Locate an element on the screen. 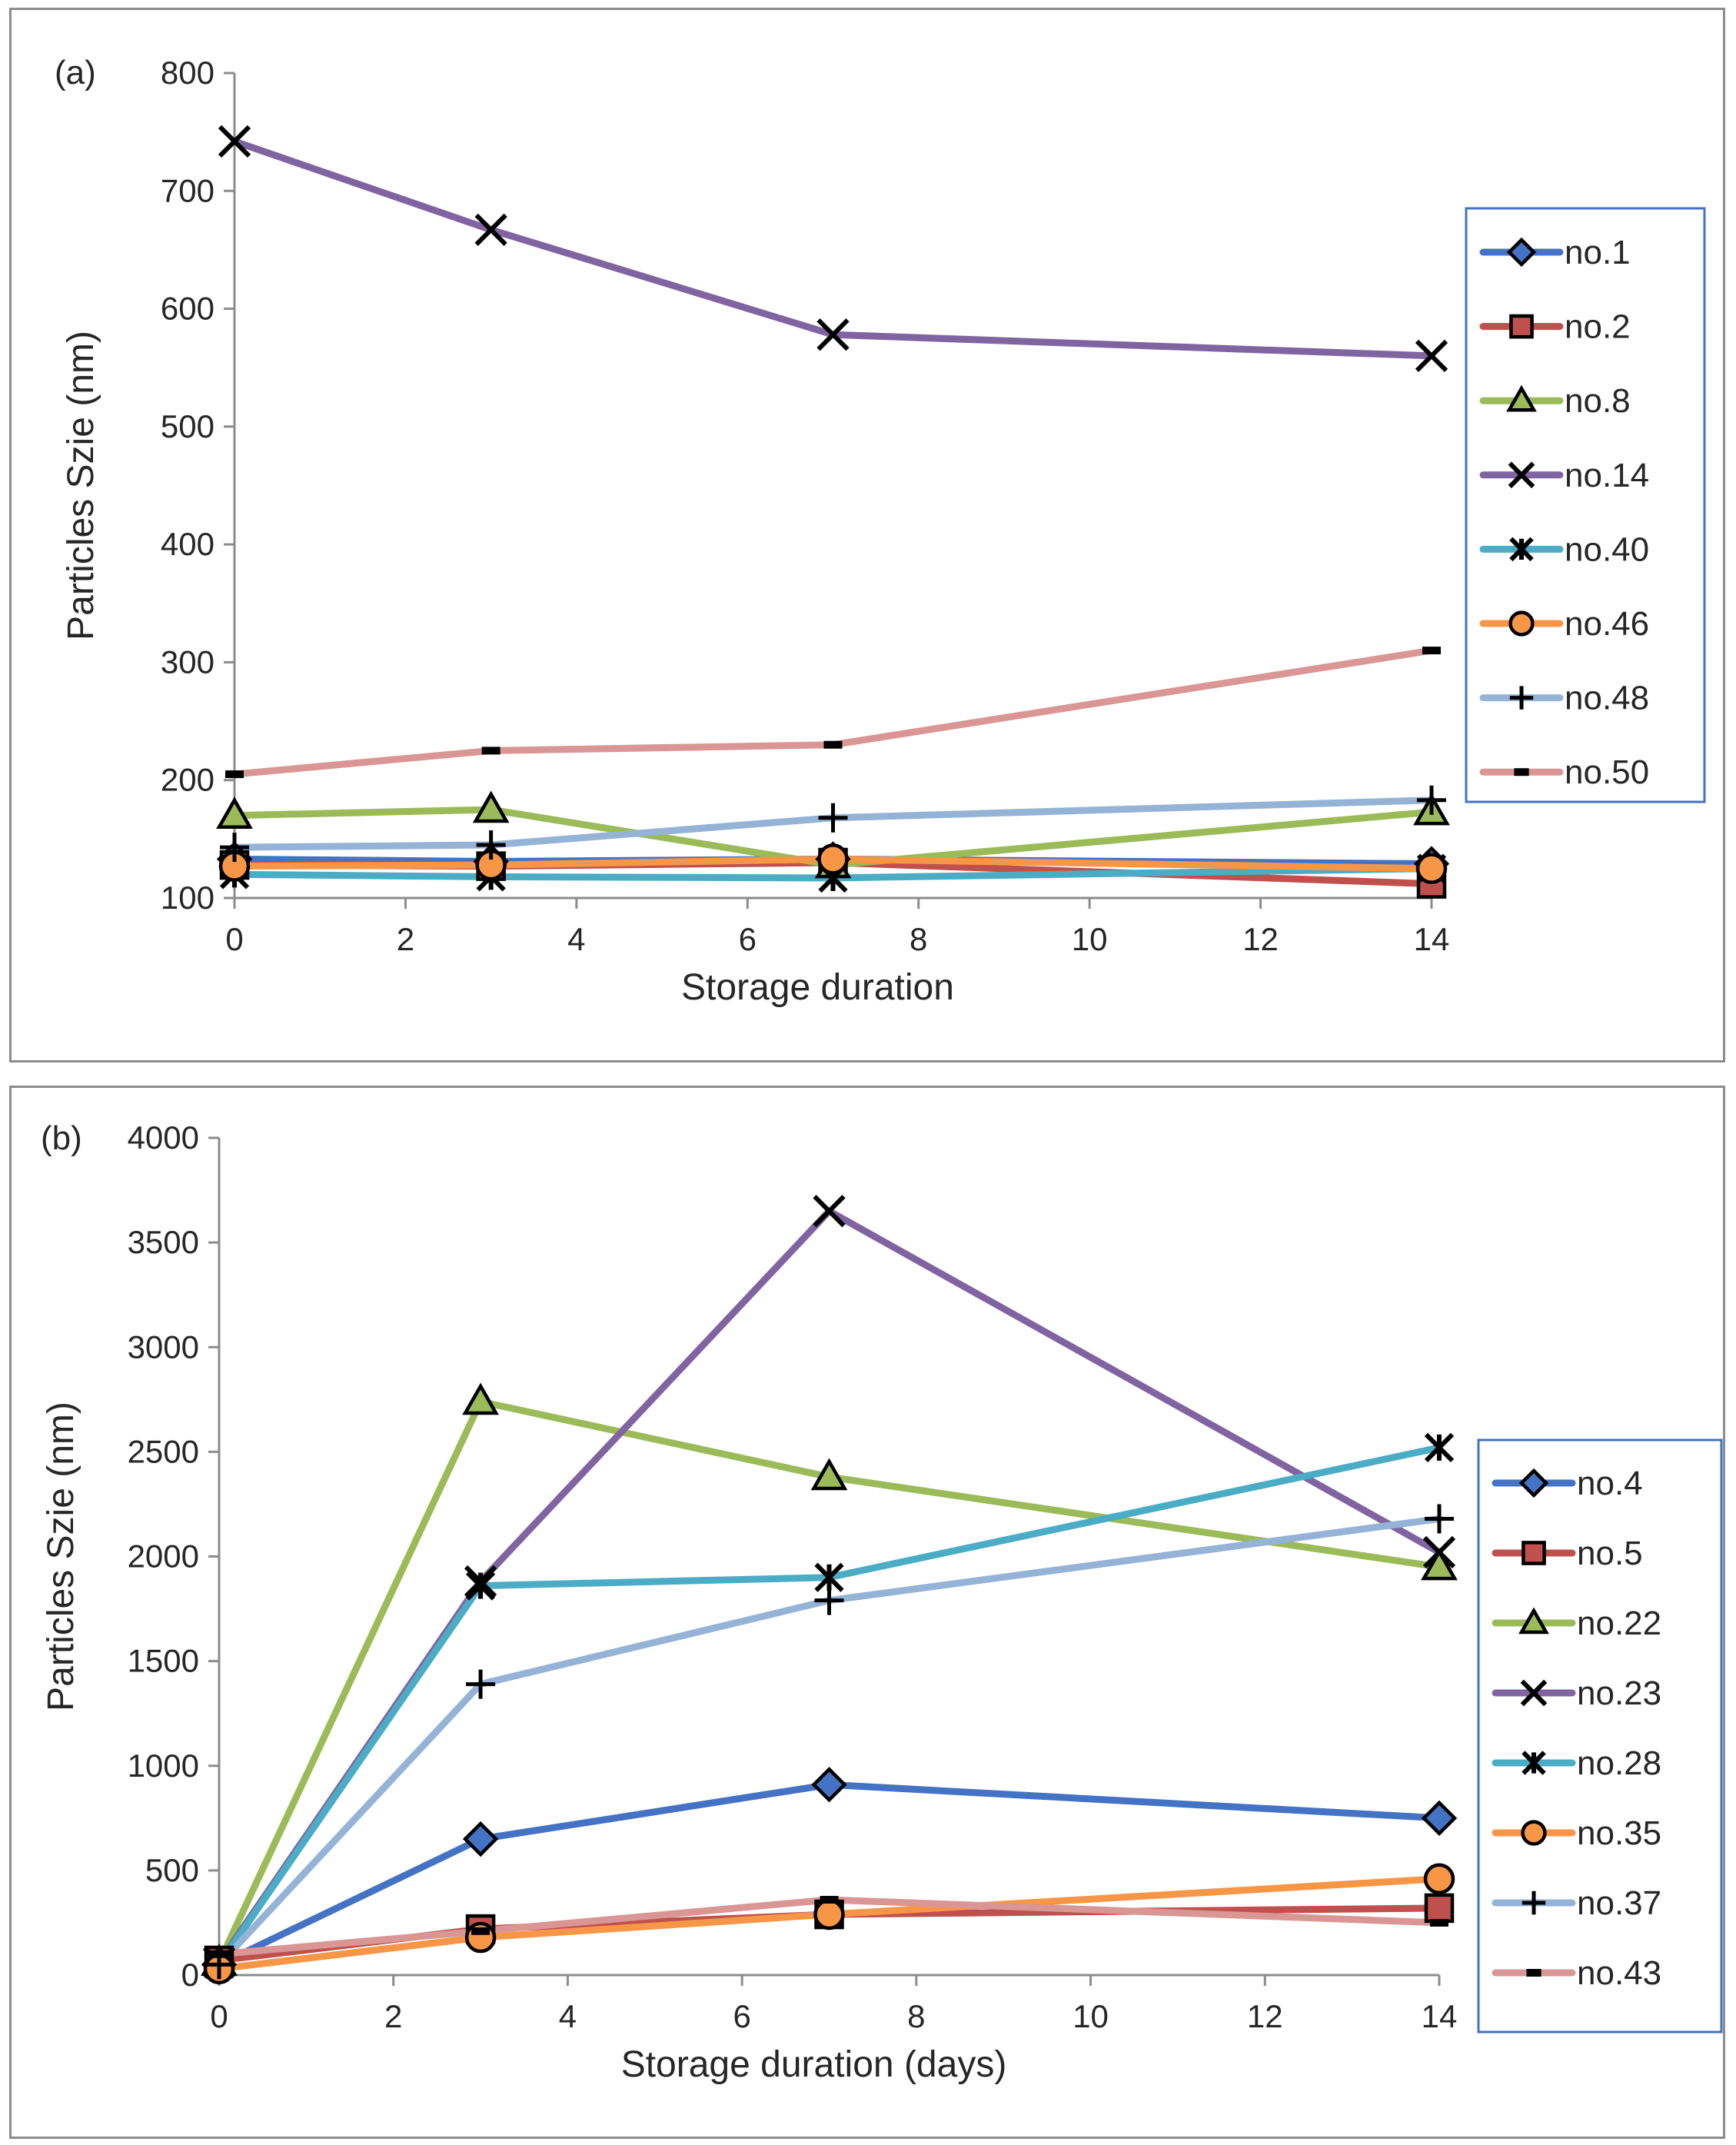 This screenshot has height=2145, width=1736. chart-a-y-tick-label: 100 is located at coordinates (188, 898).